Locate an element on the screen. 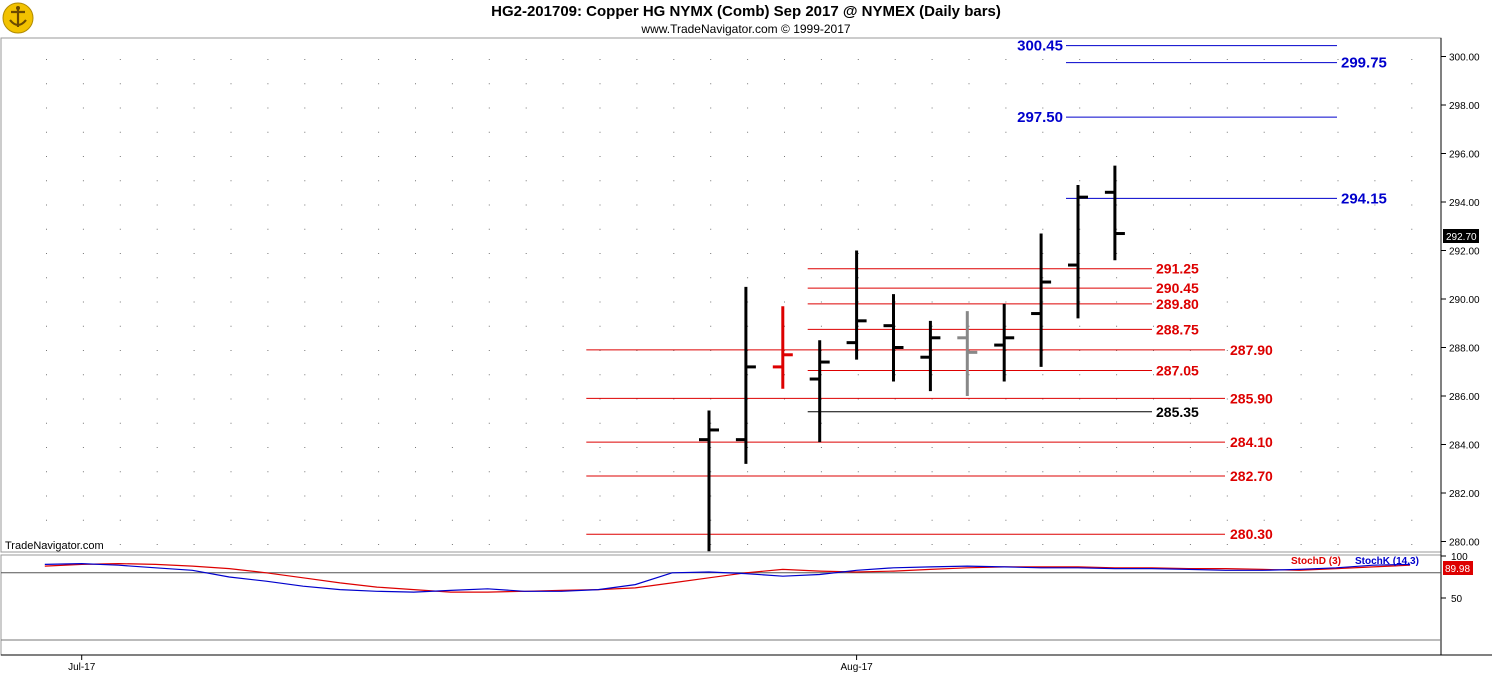 Image resolution: width=1492 pixels, height=677 pixels. trade-navigator-logo-icon is located at coordinates (18, 18).